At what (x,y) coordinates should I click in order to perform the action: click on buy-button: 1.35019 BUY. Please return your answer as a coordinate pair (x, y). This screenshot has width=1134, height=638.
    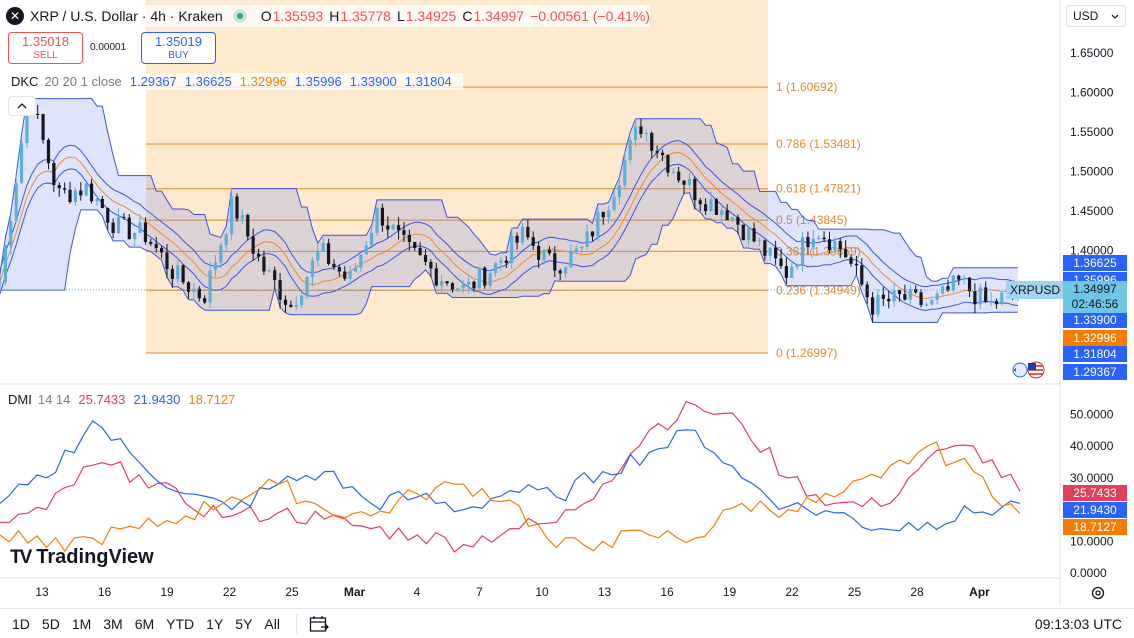
    Looking at the image, I should click on (178, 48).